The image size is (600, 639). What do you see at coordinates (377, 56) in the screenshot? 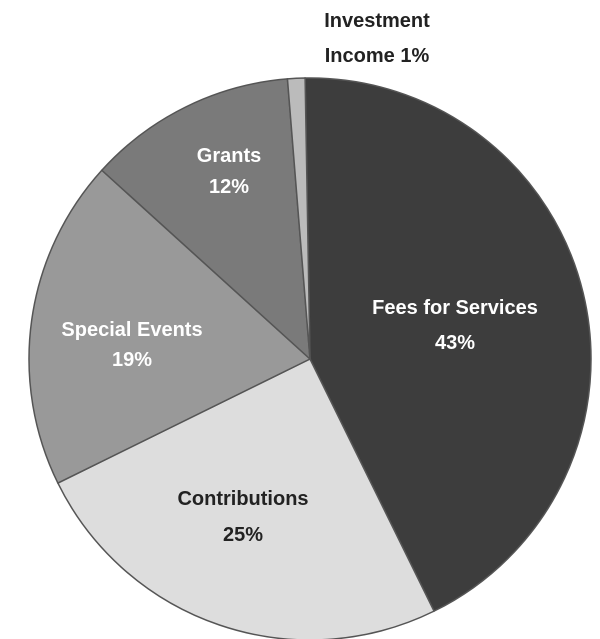
I see `investment-income-label-line2: Income 1%` at bounding box center [377, 56].